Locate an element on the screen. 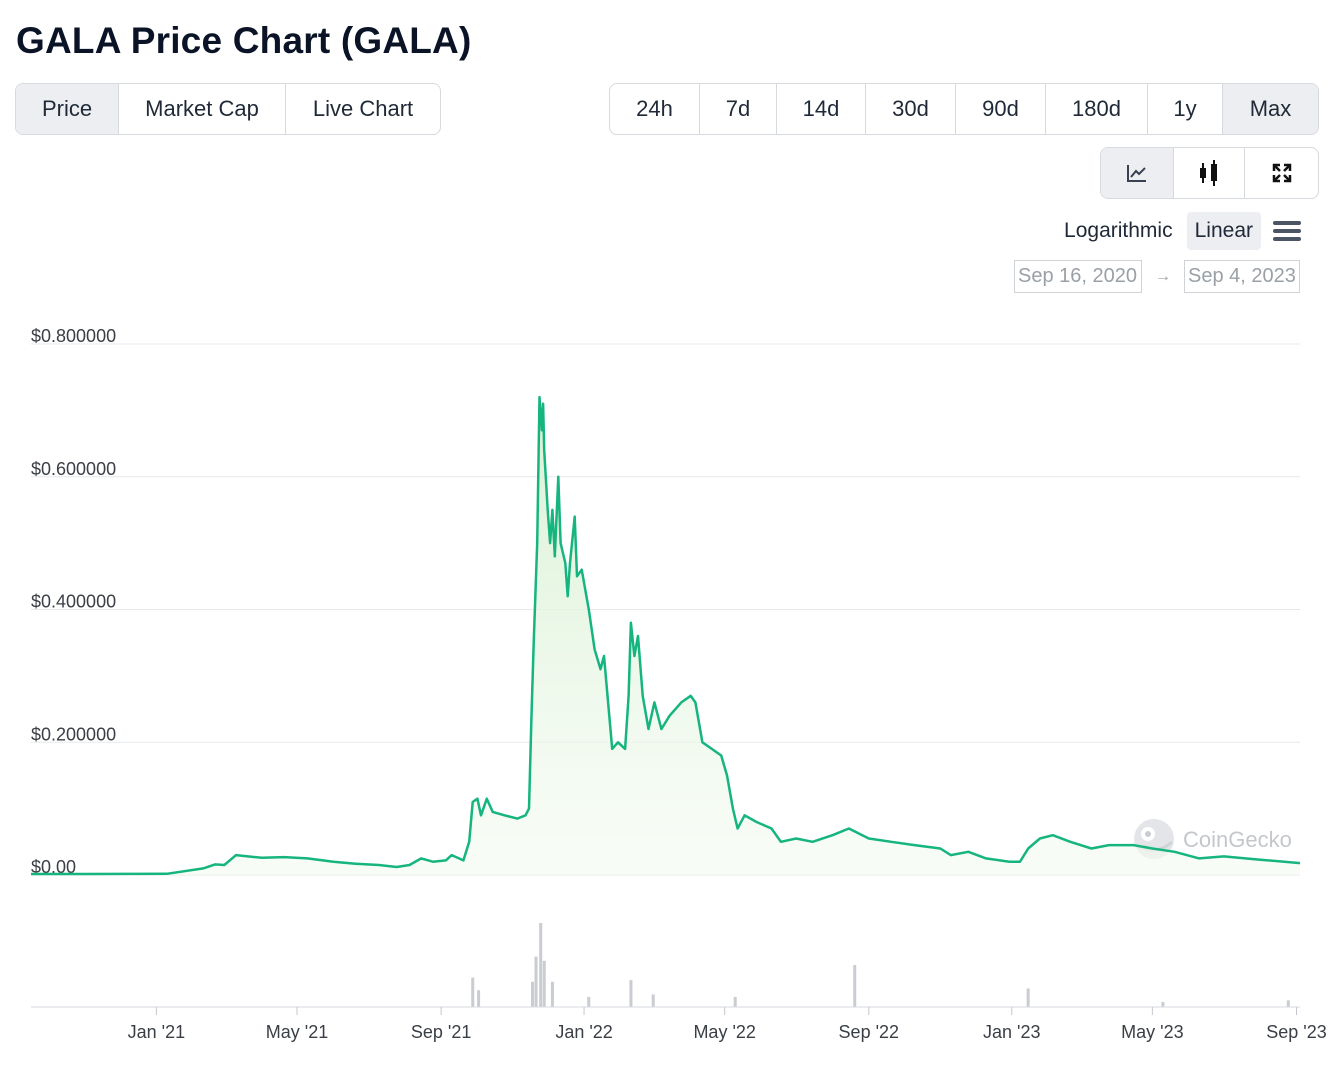  y-tick-label: $0.600000 is located at coordinates (73, 469).